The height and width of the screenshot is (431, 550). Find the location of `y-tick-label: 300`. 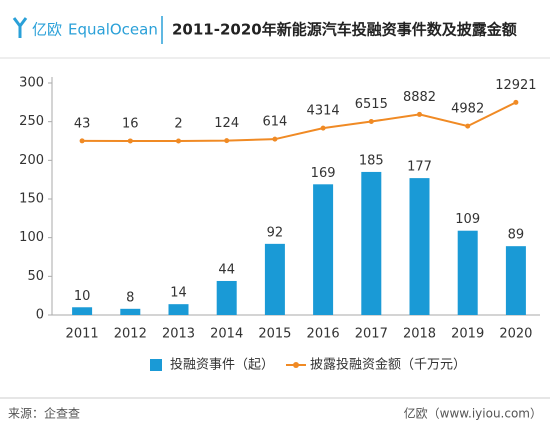

y-tick-label: 300 is located at coordinates (31, 83).